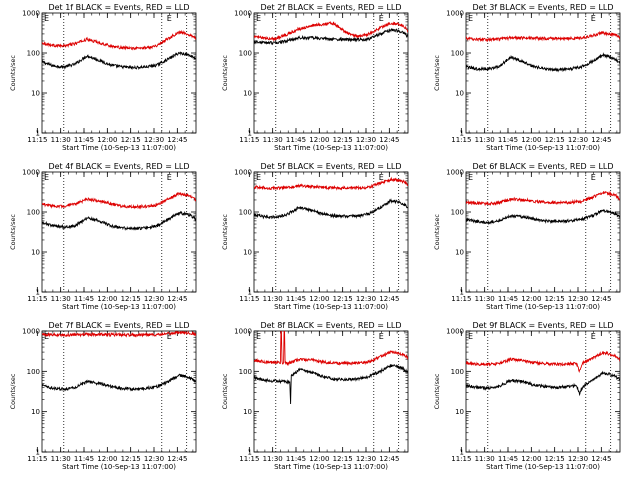 This screenshot has height=480, width=640. I want to click on panel-title: Det 1f BLACK = Events, RED = LLD, so click(118, 7).